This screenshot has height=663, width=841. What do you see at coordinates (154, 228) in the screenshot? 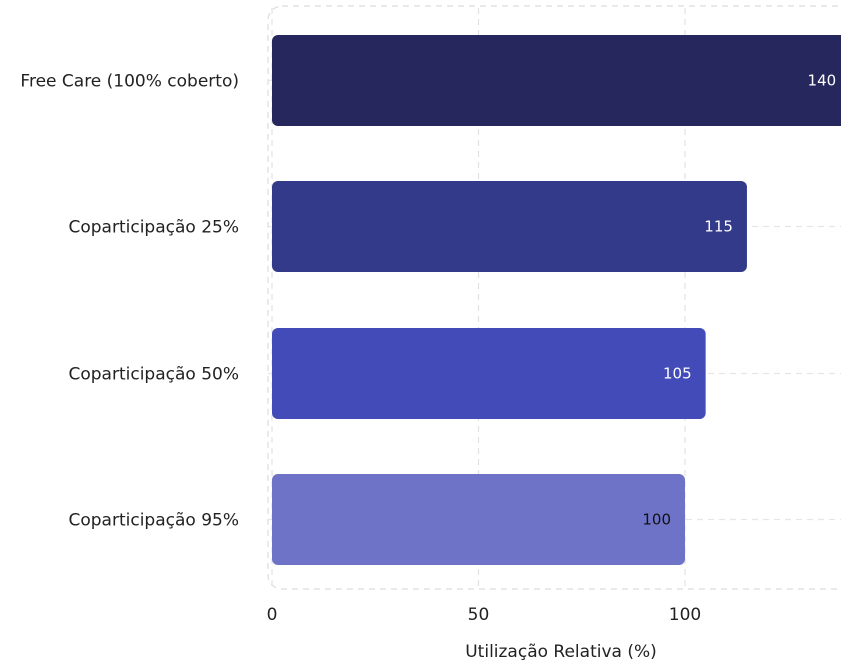
I see `category-label-2: Coparticipação 25%` at bounding box center [154, 228].